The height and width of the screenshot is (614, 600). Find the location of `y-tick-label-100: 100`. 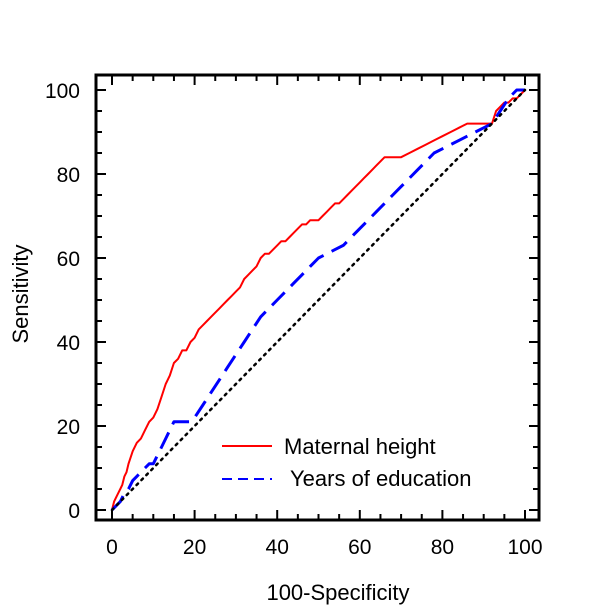

y-tick-label-100: 100 is located at coordinates (62, 91).